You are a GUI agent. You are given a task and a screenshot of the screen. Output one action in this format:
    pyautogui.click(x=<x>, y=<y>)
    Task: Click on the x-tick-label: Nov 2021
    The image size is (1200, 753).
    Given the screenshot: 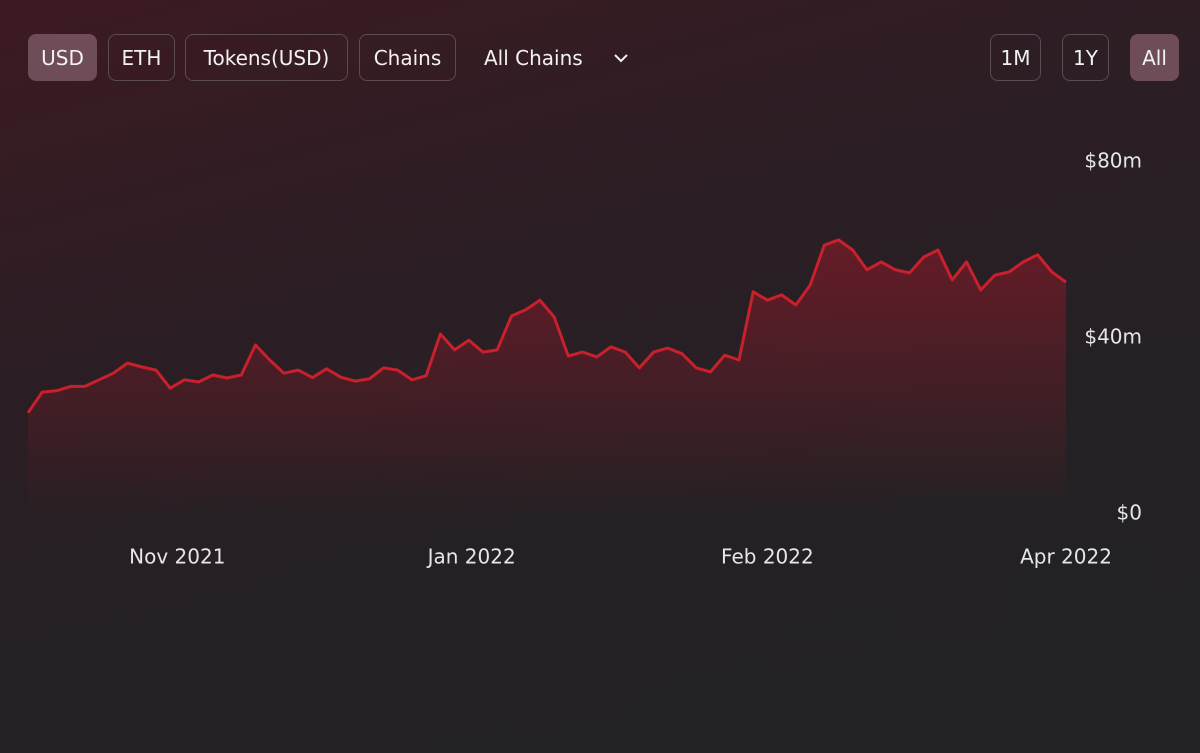 What is the action you would take?
    pyautogui.click(x=177, y=557)
    